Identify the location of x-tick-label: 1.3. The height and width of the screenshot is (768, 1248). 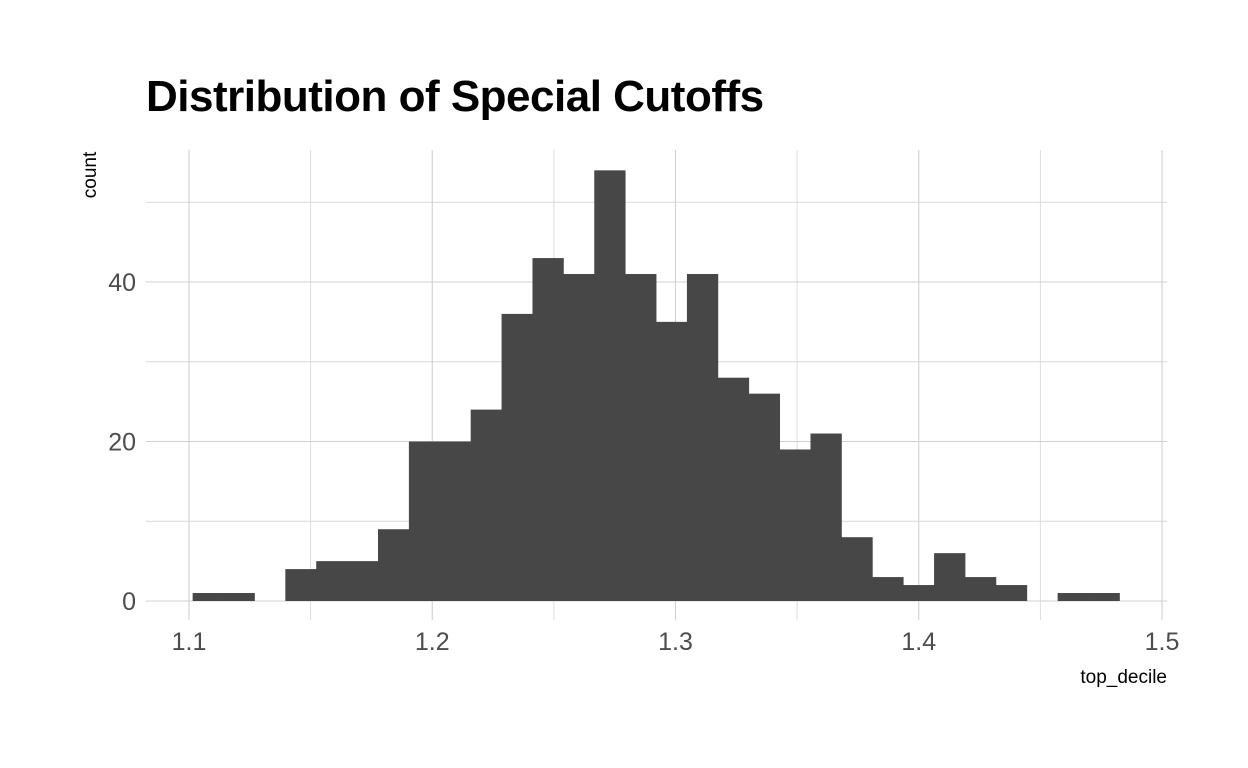
(675, 642).